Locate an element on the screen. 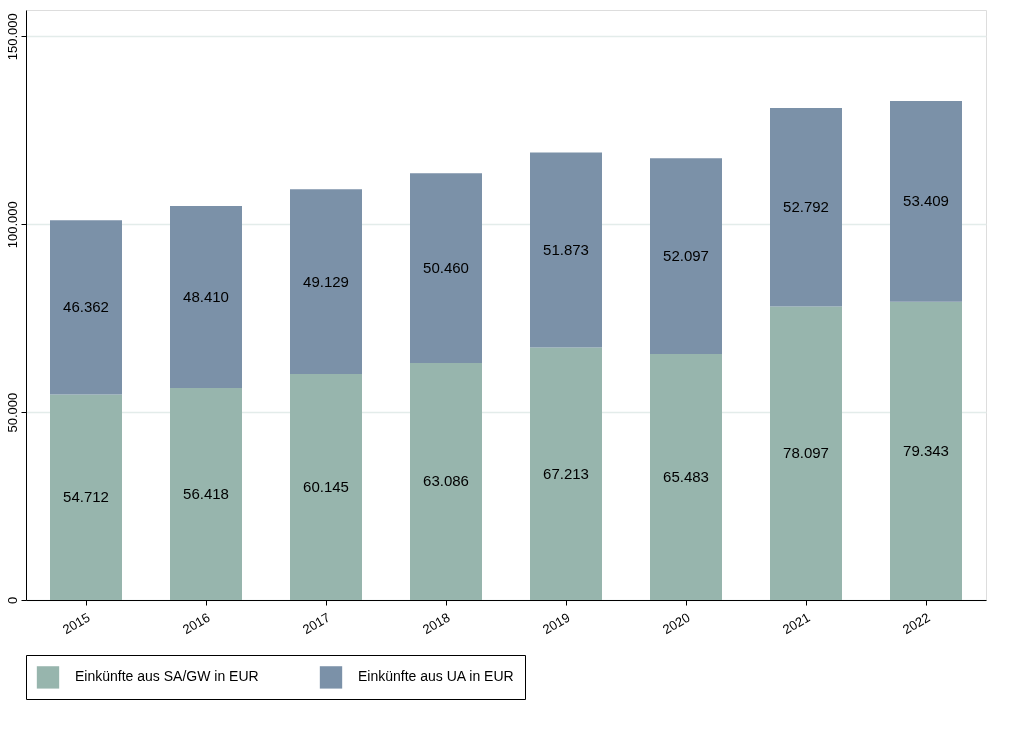  data-label: 54.712 is located at coordinates (86, 497).